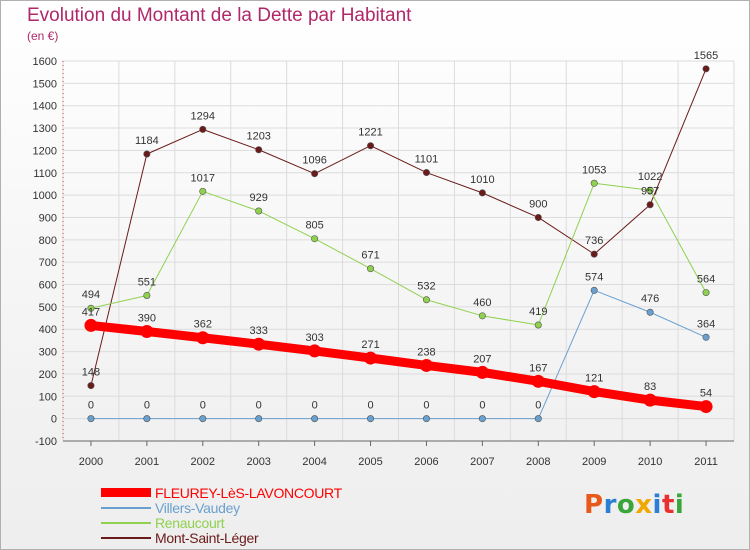  What do you see at coordinates (594, 379) in the screenshot?
I see `data-label: 121` at bounding box center [594, 379].